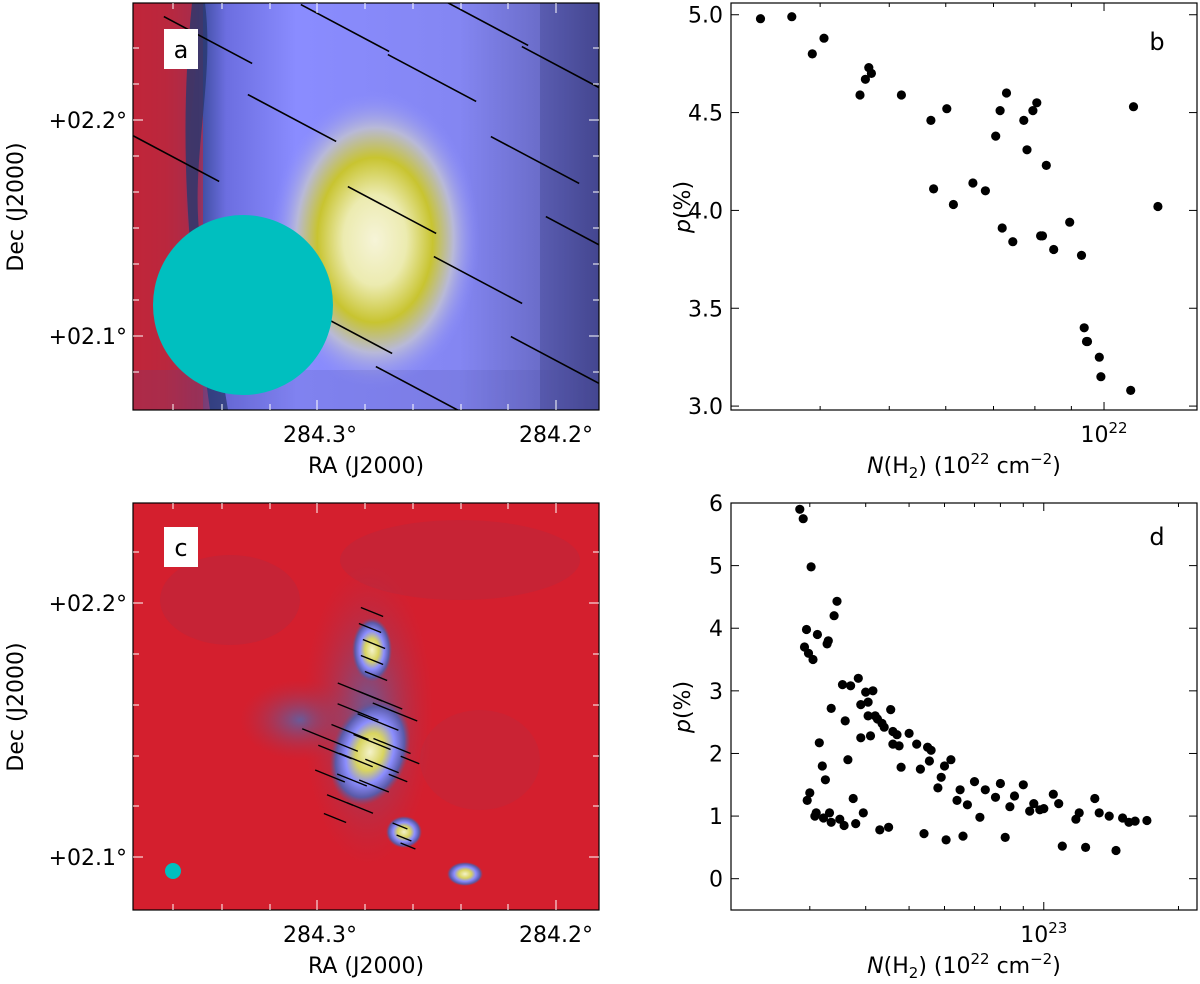 Image resolution: width=1200 pixels, height=984 pixels. What do you see at coordinates (181, 50) in the screenshot?
I see `panel-letter-a: a` at bounding box center [181, 50].